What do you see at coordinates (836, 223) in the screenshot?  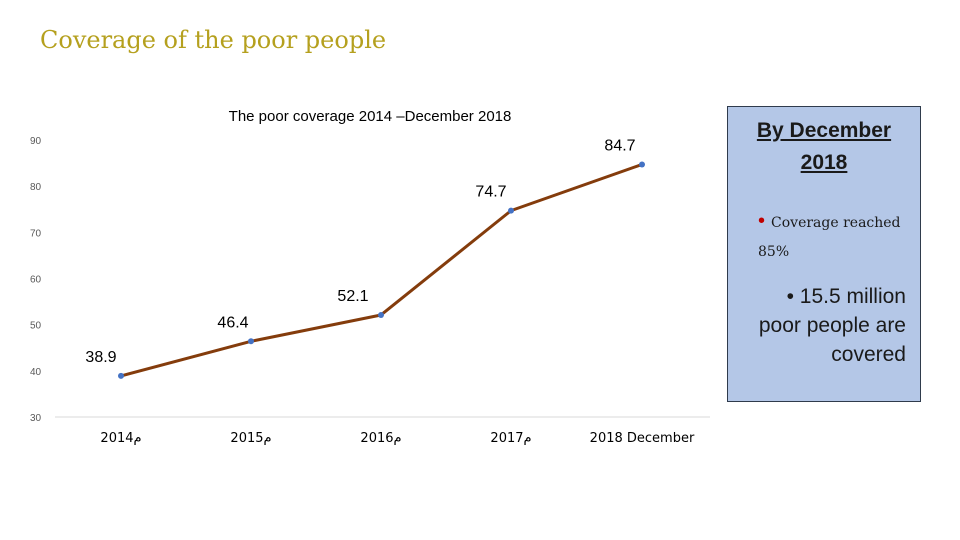 I see `coverage-bullet-line1: Coverage reached` at bounding box center [836, 223].